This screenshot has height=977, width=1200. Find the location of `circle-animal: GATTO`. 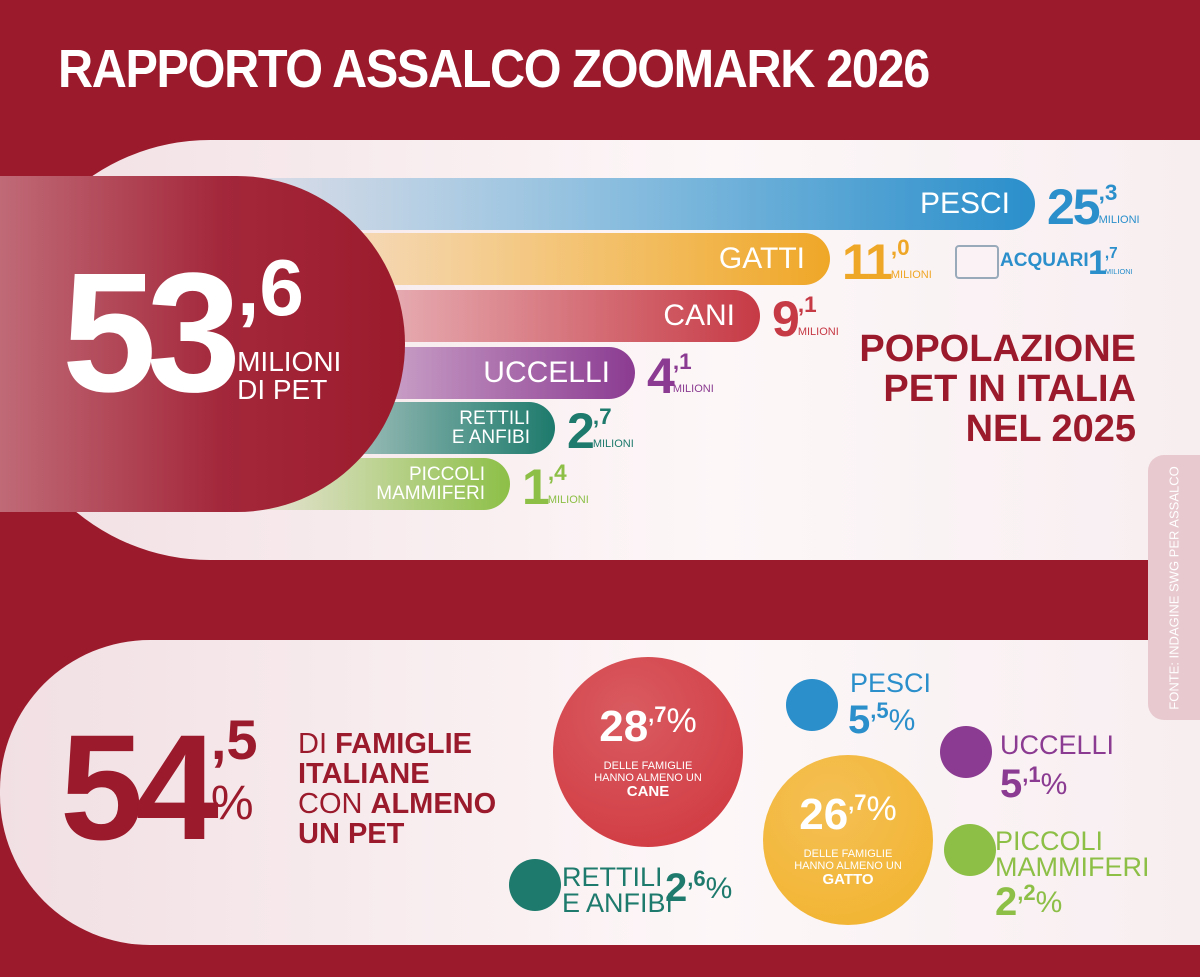

circle-animal: GATTO is located at coordinates (848, 880).